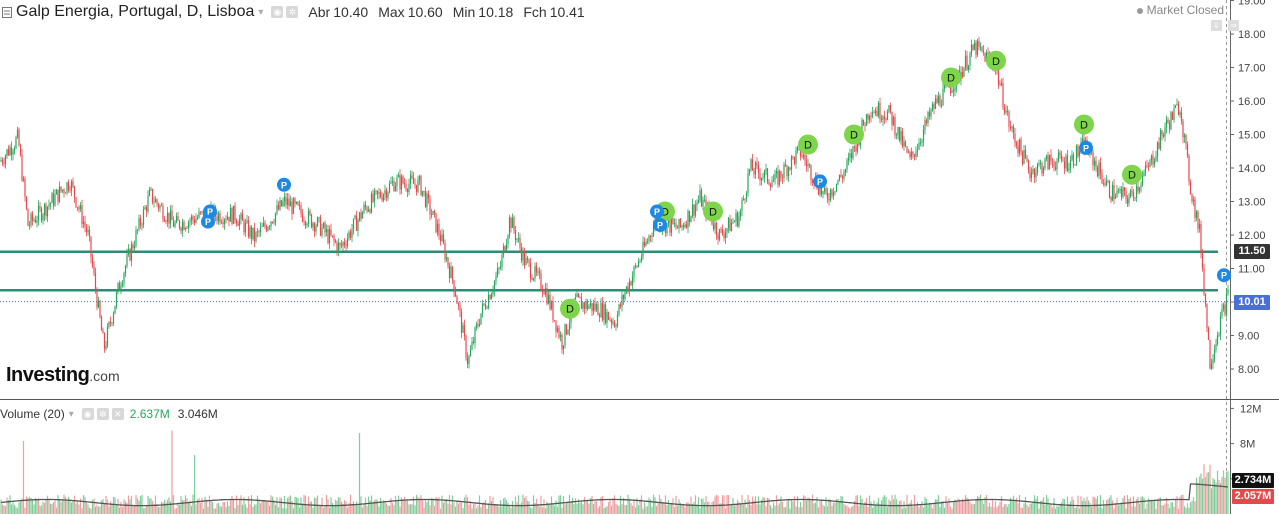 The width and height of the screenshot is (1279, 514). I want to click on volume-tag-a: 2.734M, so click(1253, 480).